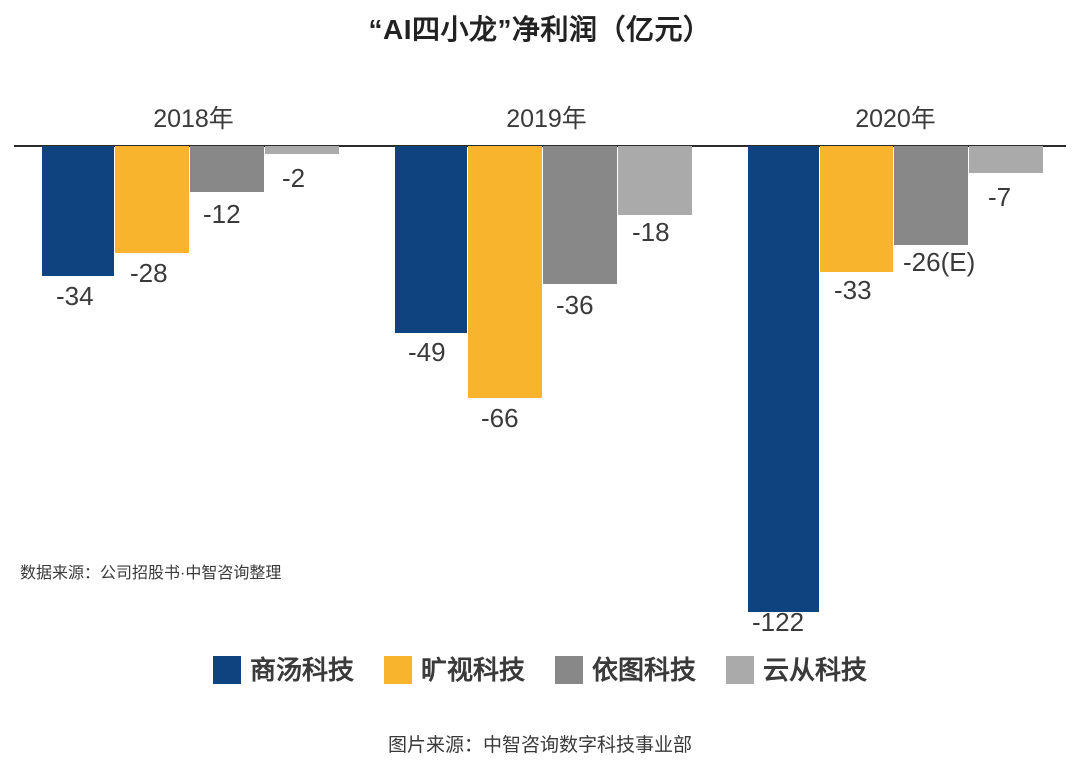  Describe the element at coordinates (575, 305) in the screenshot. I see `bar-label-2019-yitu: -36` at that location.